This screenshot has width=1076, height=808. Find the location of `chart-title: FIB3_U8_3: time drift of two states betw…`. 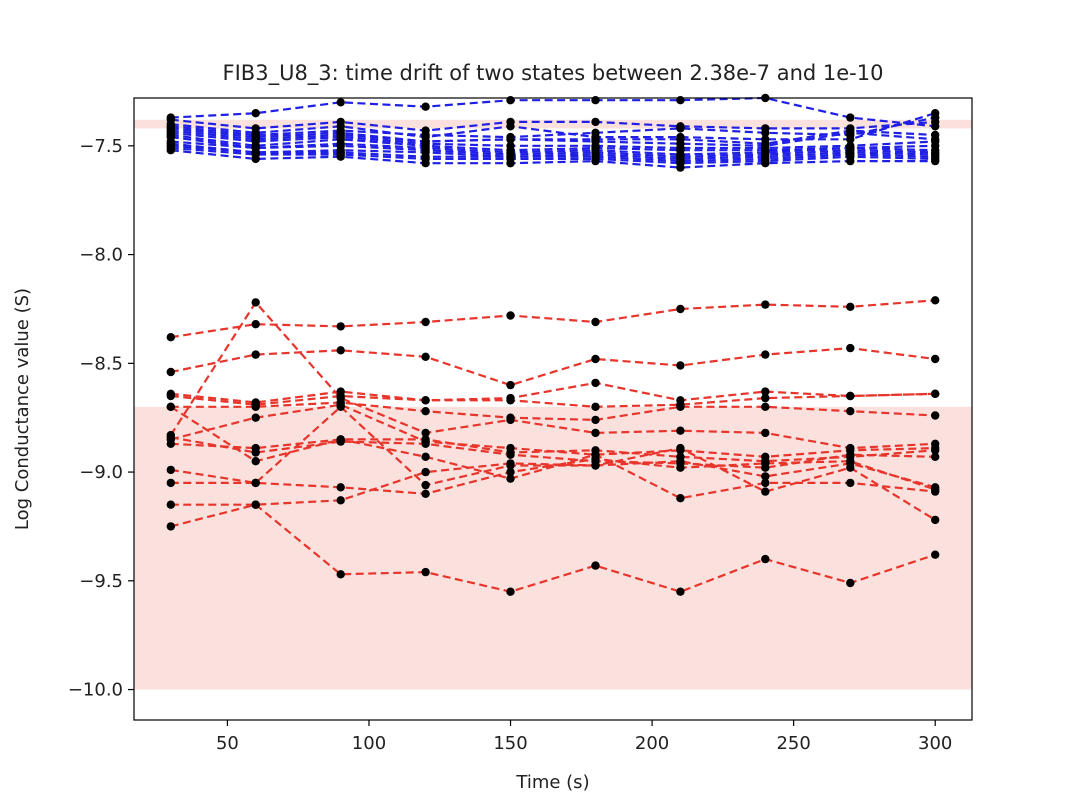

chart-title: FIB3_U8_3: time drift of two states betw… is located at coordinates (553, 73).